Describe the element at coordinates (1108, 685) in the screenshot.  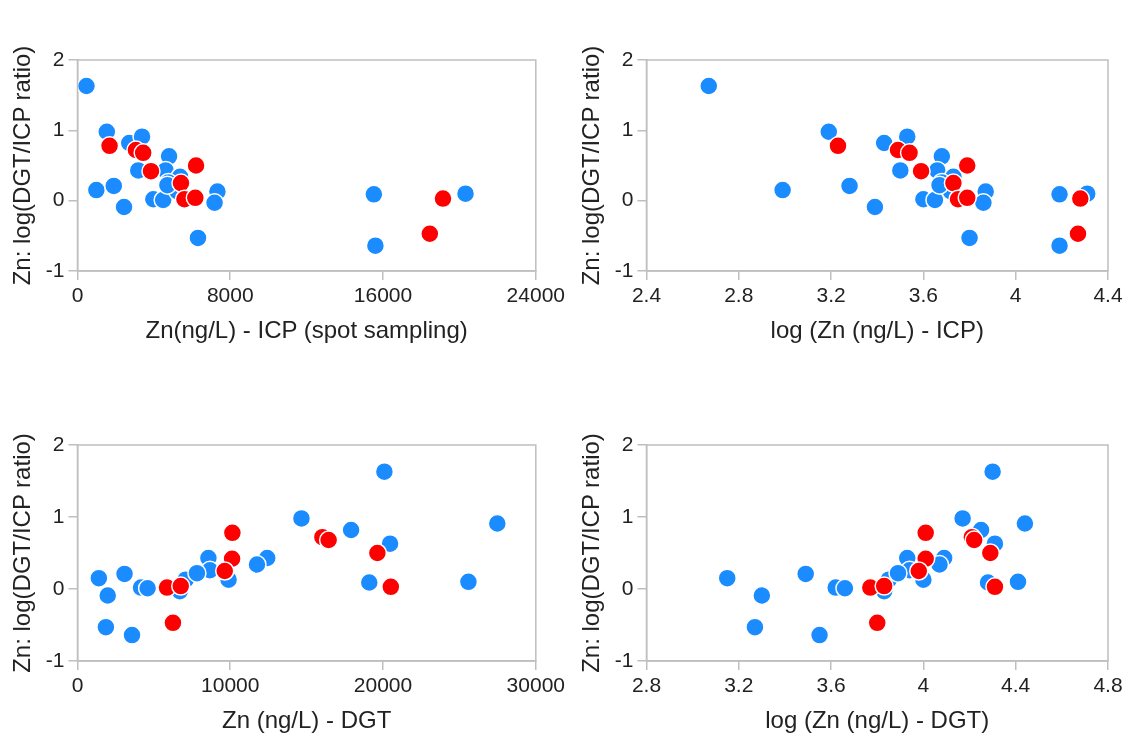
I see `x-tick-label: 4.8` at that location.